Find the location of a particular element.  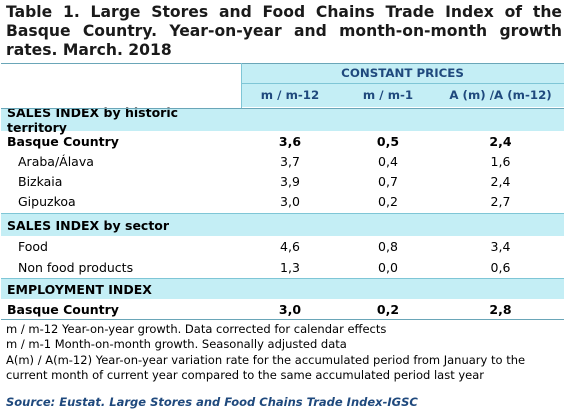

table-row: Basque Country 3,6 0,5 2,4 is located at coordinates (282, 141).